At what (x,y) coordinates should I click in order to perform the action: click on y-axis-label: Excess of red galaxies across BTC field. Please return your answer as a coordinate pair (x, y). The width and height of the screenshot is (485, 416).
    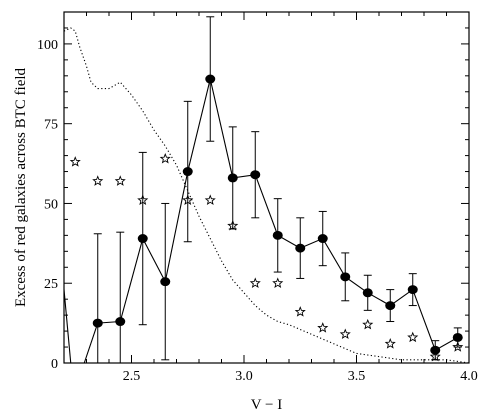
    Looking at the image, I should click on (21, 187).